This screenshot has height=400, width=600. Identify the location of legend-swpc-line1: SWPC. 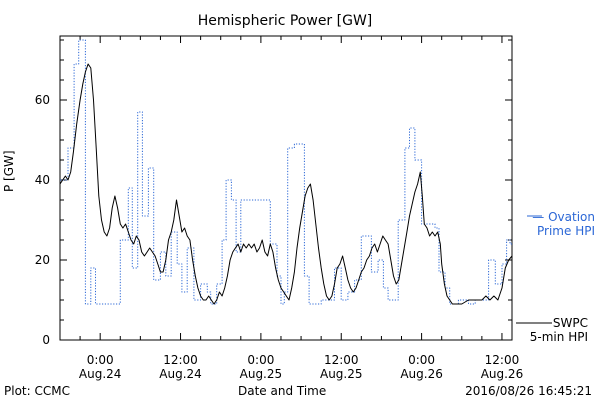
(570, 323).